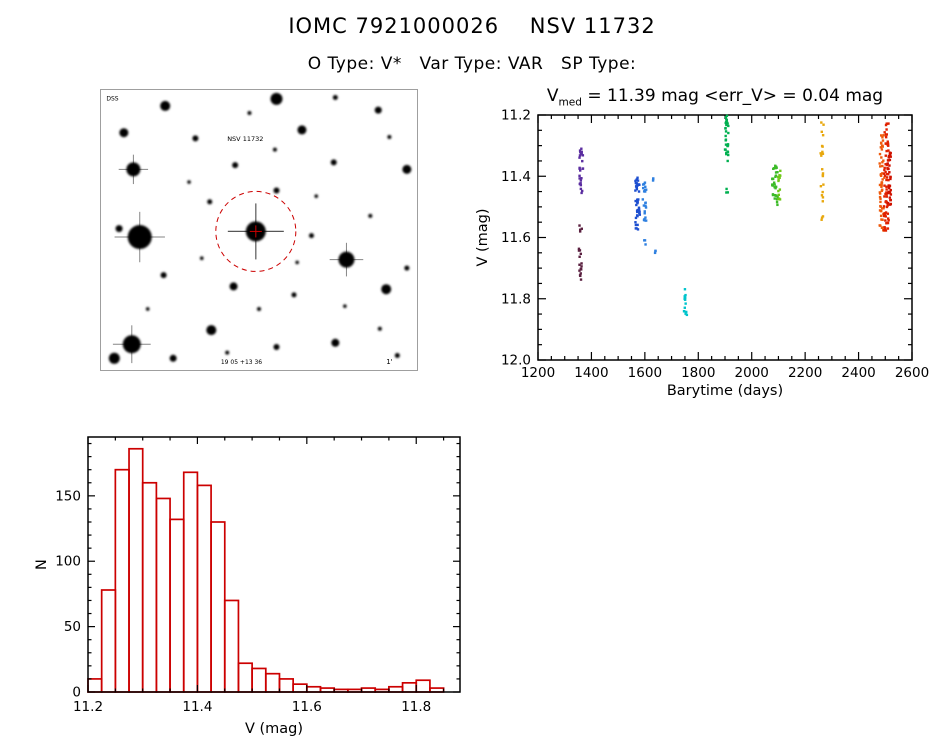 The image size is (944, 747). Describe the element at coordinates (516, 116) in the screenshot. I see `y-tick-label: 11.2` at that location.